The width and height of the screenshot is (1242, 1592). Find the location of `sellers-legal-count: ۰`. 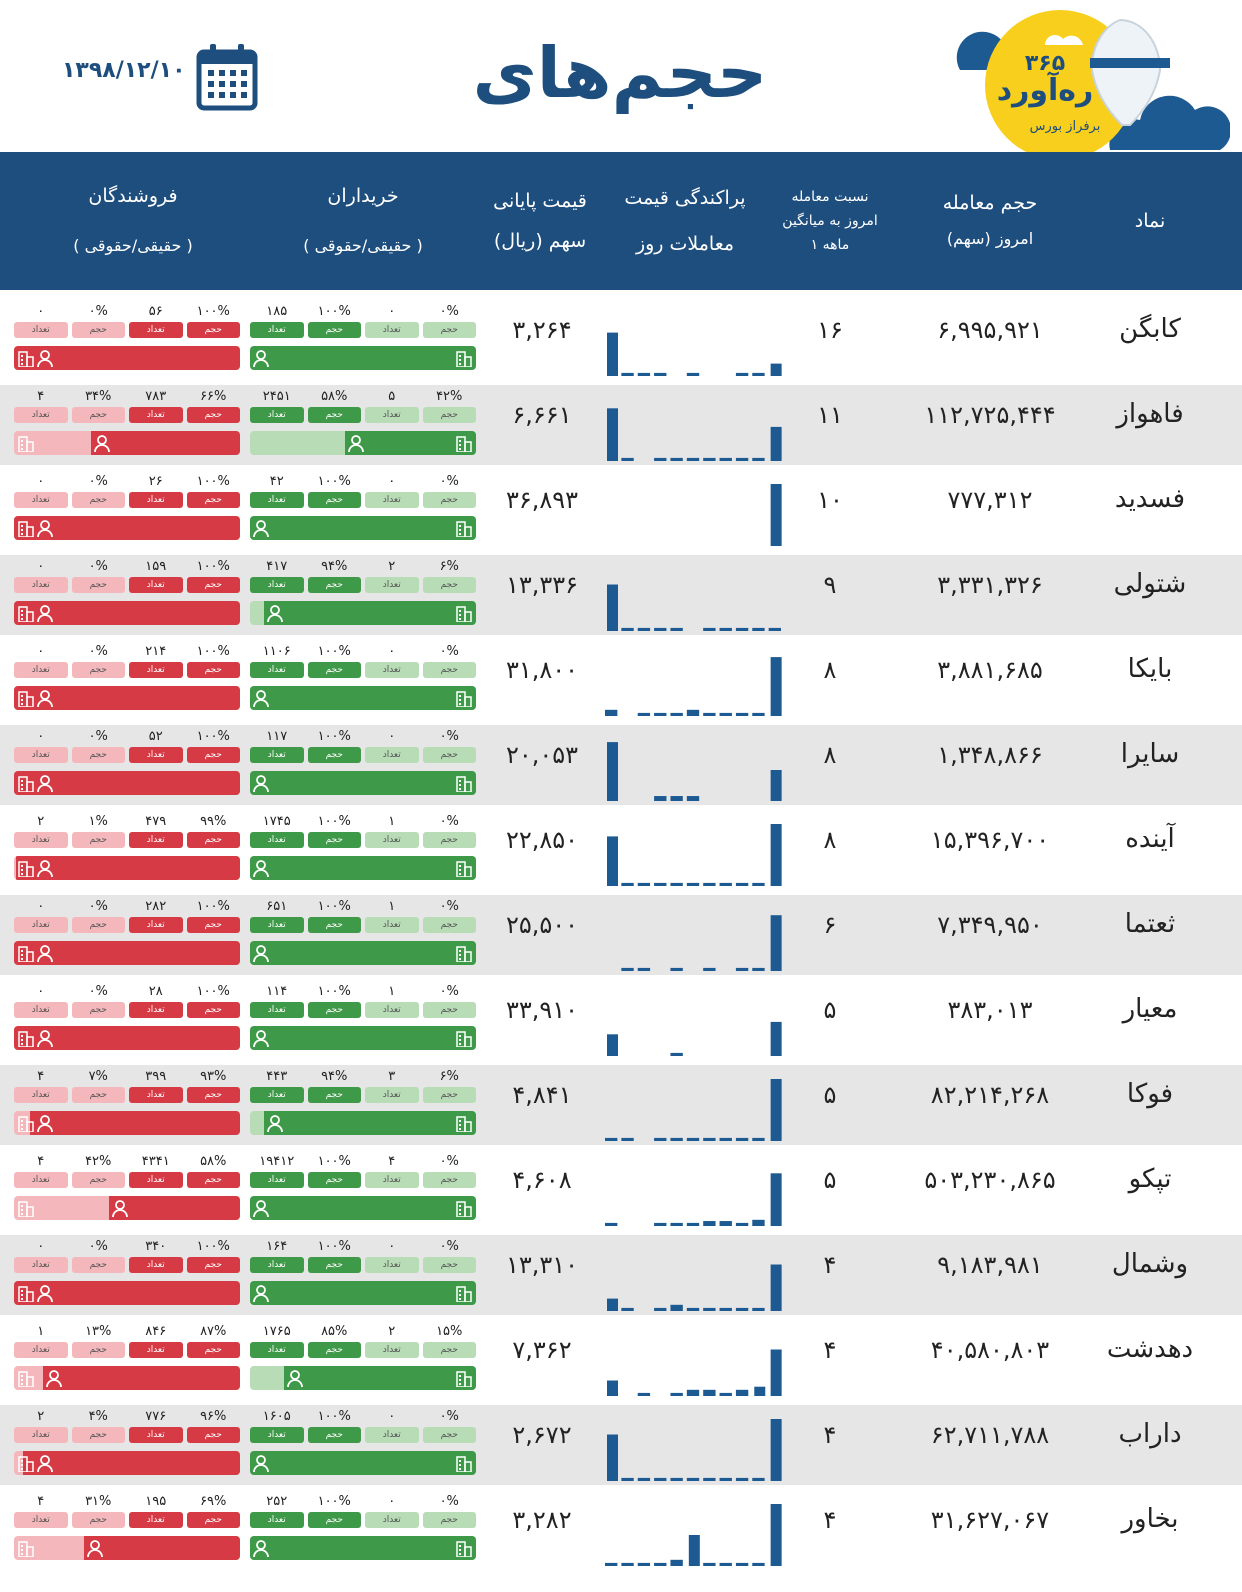

sellers-legal-count: ۰ is located at coordinates (41, 991).